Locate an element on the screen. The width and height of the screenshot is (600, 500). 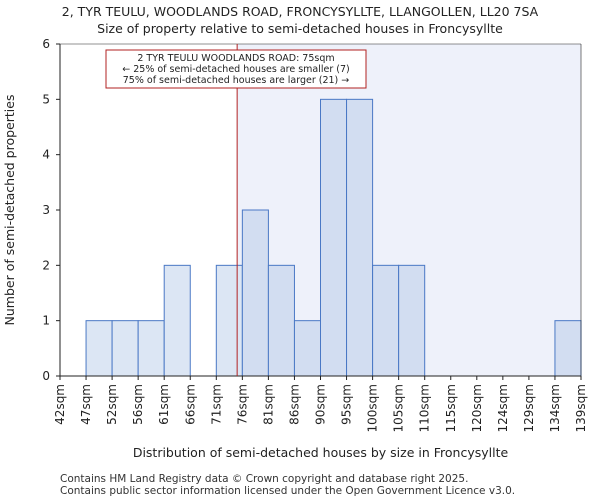
y-tick-label: 6 is located at coordinates (46, 44).